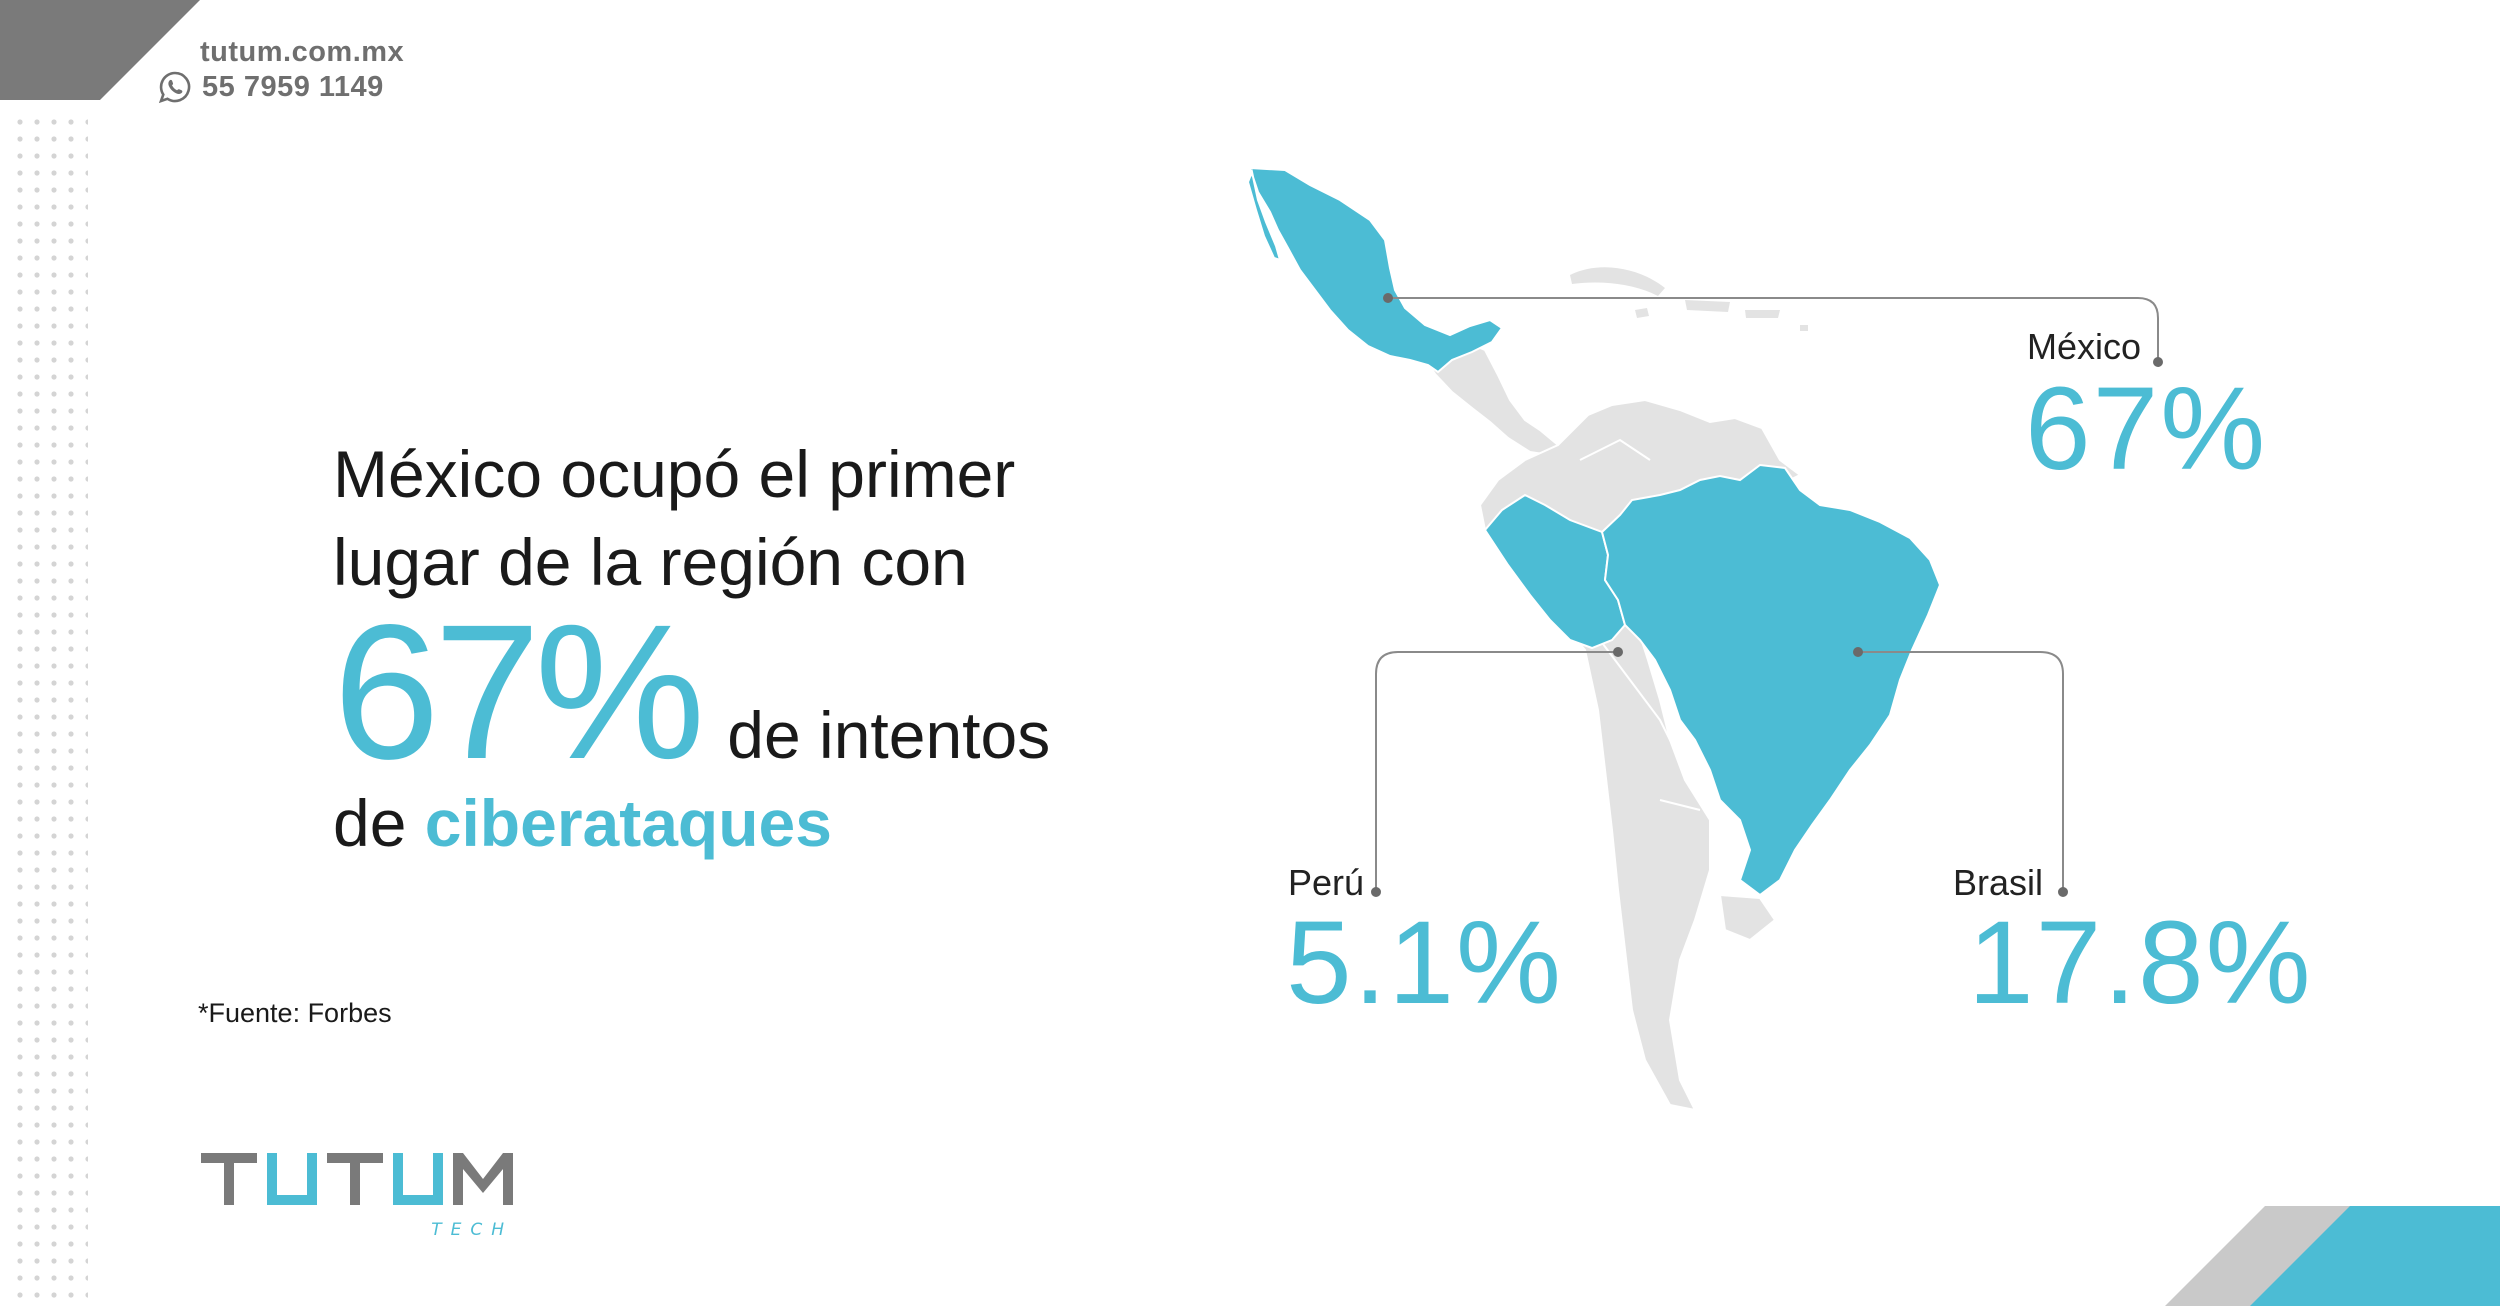  What do you see at coordinates (302, 52) in the screenshot?
I see `website-link: tutum.com.mx` at bounding box center [302, 52].